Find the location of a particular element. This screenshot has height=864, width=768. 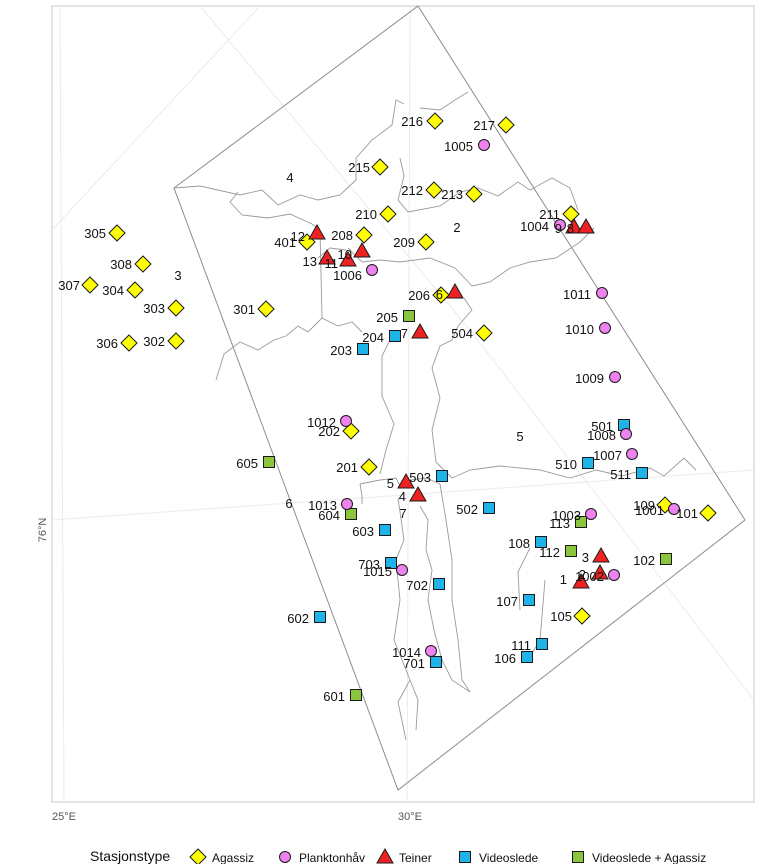

station-label-1009: 1009 is located at coordinates (589, 378).